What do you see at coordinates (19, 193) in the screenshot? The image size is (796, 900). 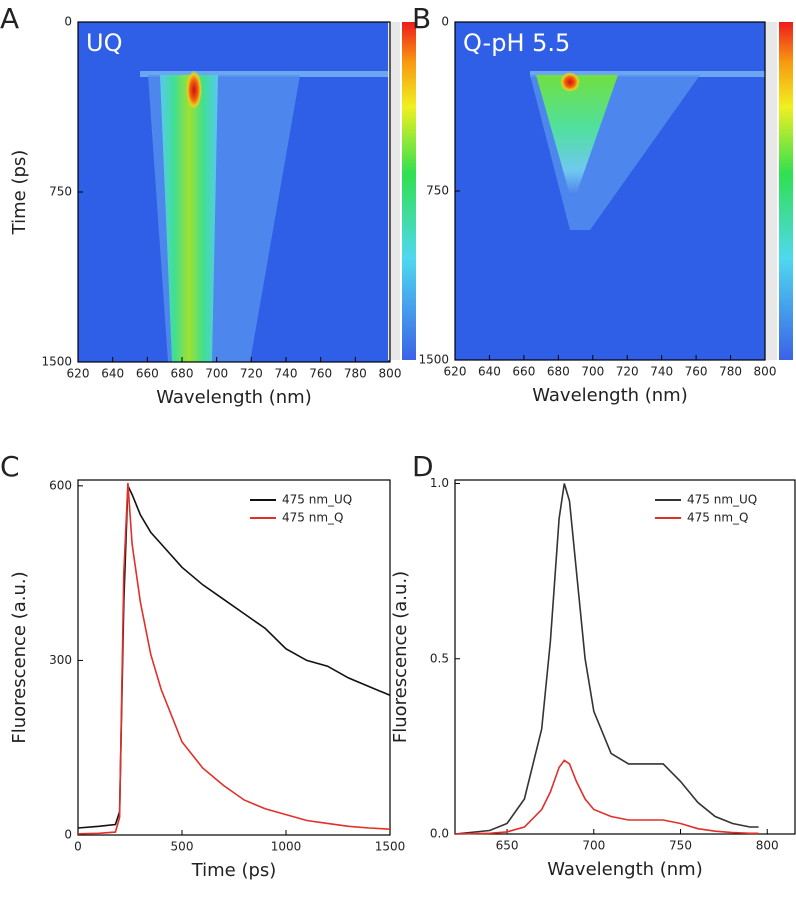 I see `y-axis-label: Time (ps)` at bounding box center [19, 193].